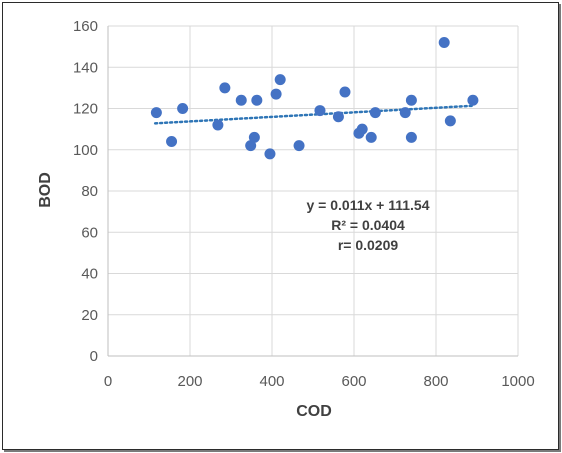  What do you see at coordinates (517, 381) in the screenshot?
I see `x-tick-label: 1000` at bounding box center [517, 381].